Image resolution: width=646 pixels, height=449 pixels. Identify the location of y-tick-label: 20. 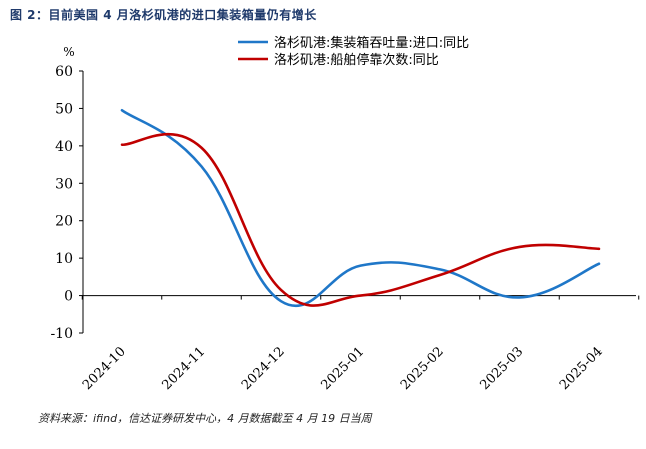
(64, 222).